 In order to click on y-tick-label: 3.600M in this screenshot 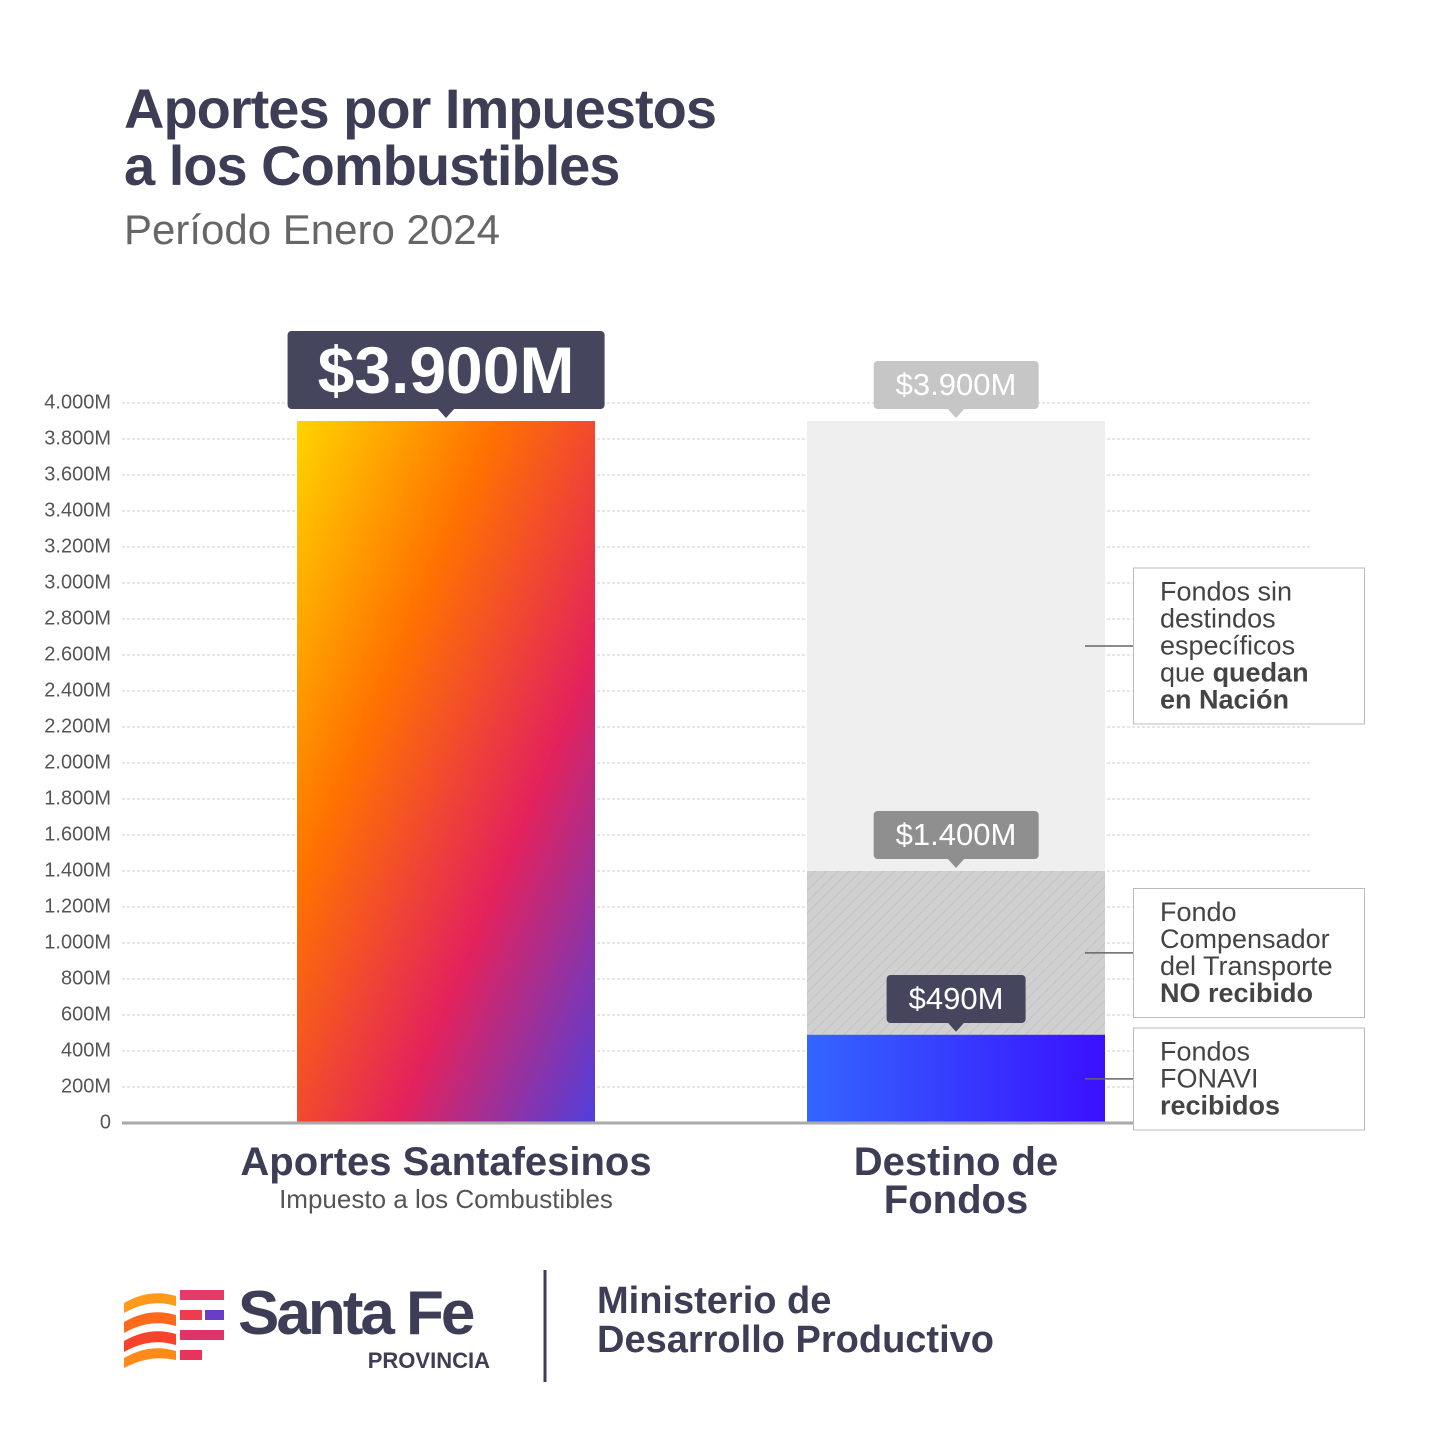, I will do `click(77, 474)`.